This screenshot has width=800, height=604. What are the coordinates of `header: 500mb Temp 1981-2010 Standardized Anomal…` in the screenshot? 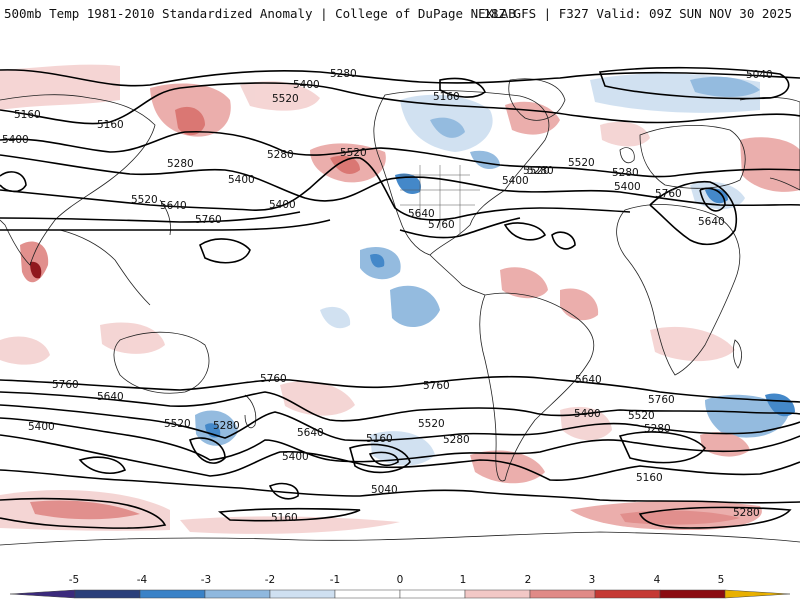 It's located at (400, 15).